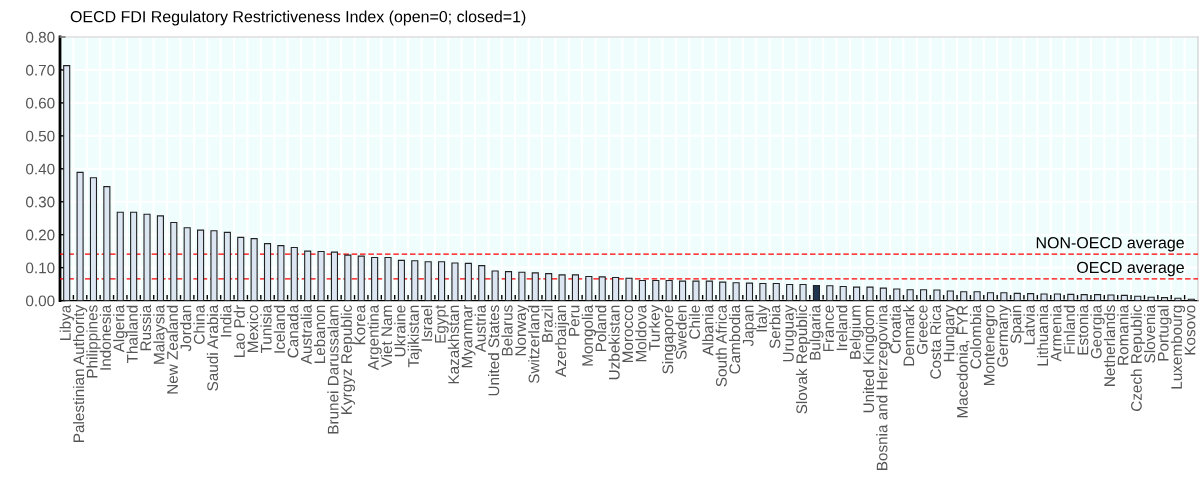 The width and height of the screenshot is (1202, 485). I want to click on x-tick-label: New Zealand, so click(172, 349).